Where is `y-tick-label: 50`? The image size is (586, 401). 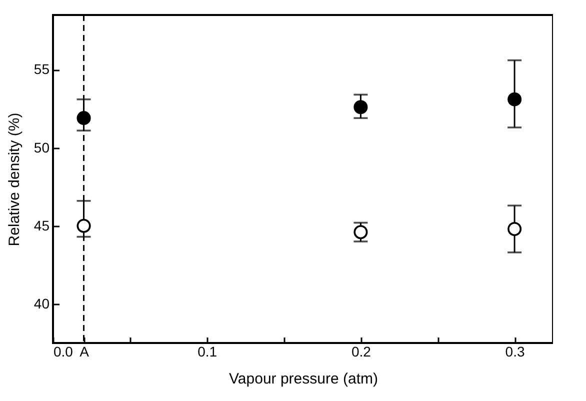
y-tick-label: 50 is located at coordinates (42, 147).